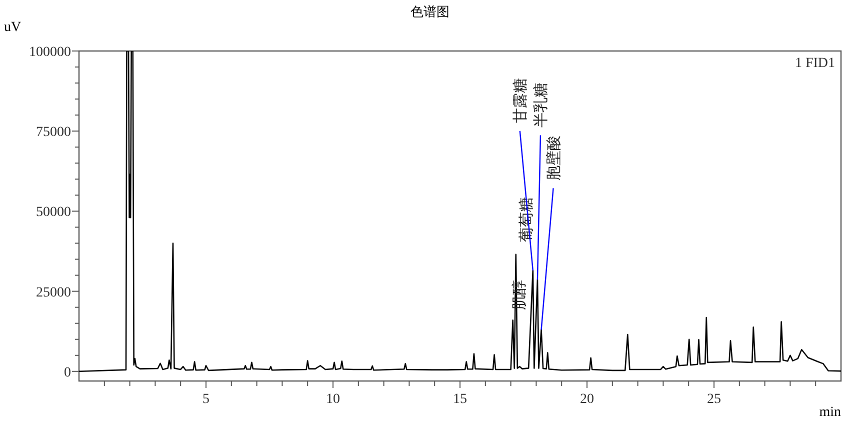 The image size is (859, 421). Describe the element at coordinates (520, 295) in the screenshot. I see `annotation: 肌醇` at that location.